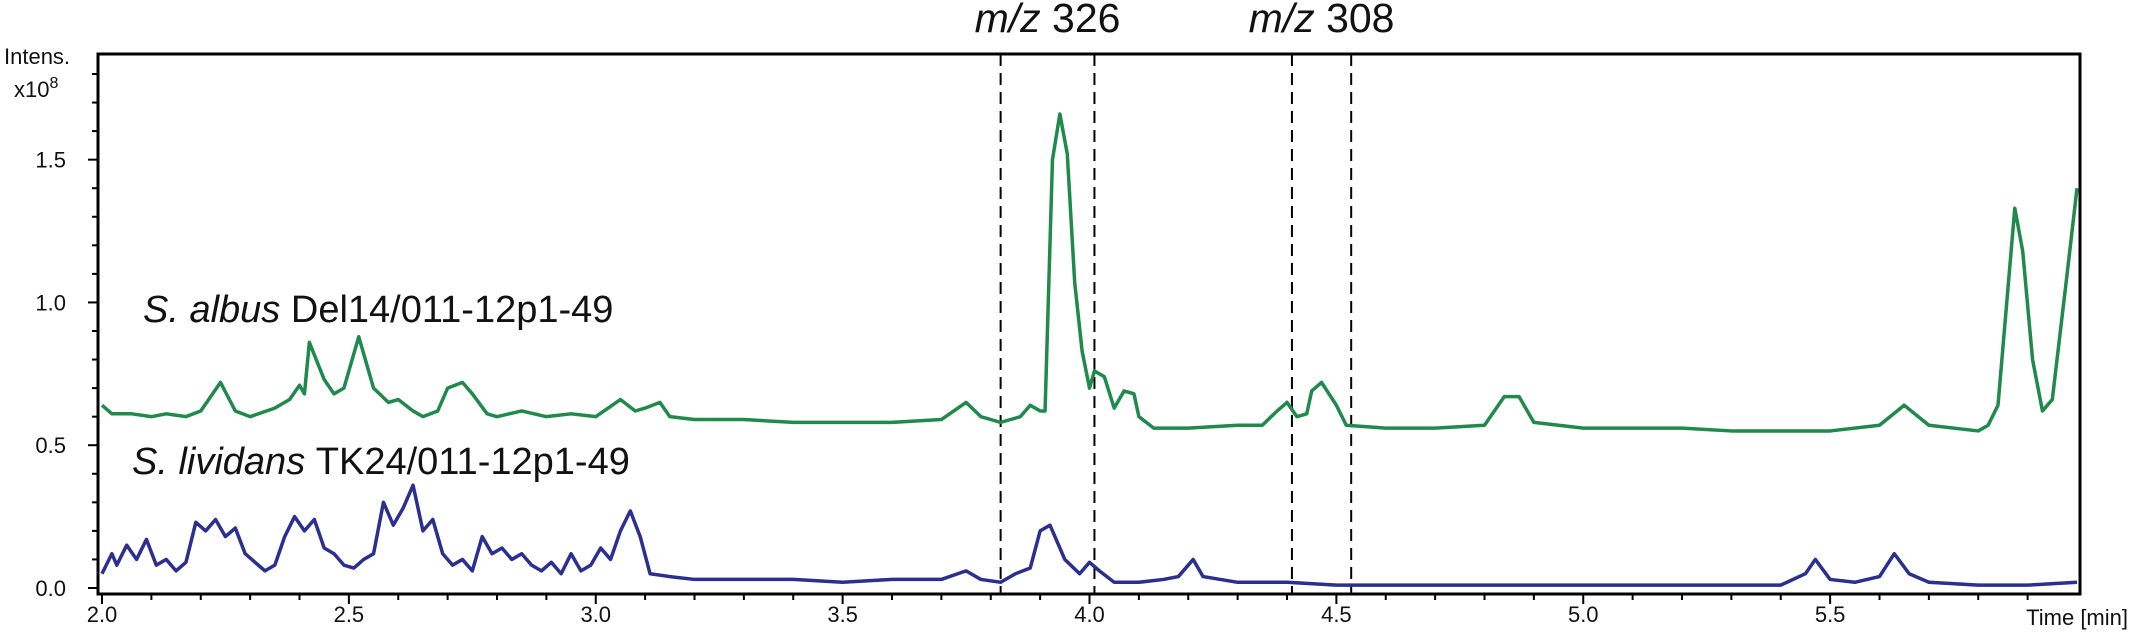 The width and height of the screenshot is (2132, 636). What do you see at coordinates (50, 160) in the screenshot?
I see `y-tick-label: 1.5` at bounding box center [50, 160].